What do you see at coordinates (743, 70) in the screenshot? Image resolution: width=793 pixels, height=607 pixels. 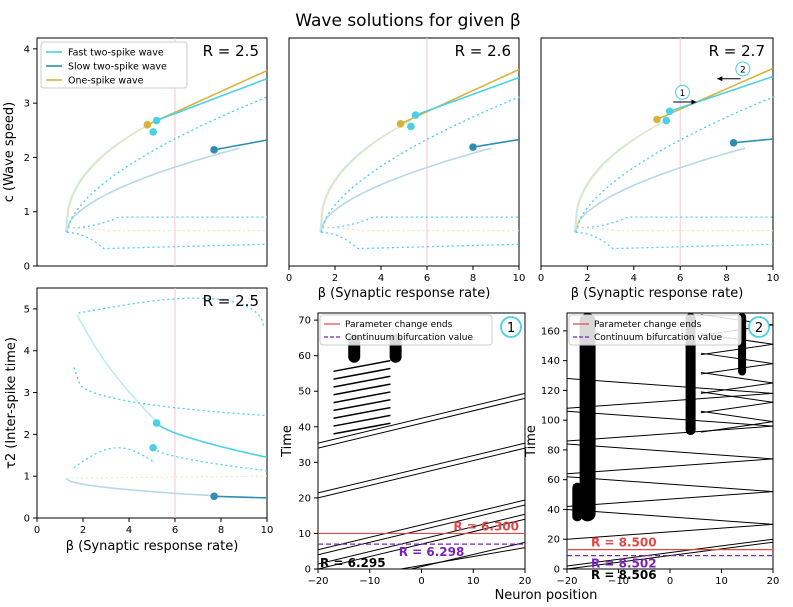 I see `marker-label: 2` at bounding box center [743, 70].